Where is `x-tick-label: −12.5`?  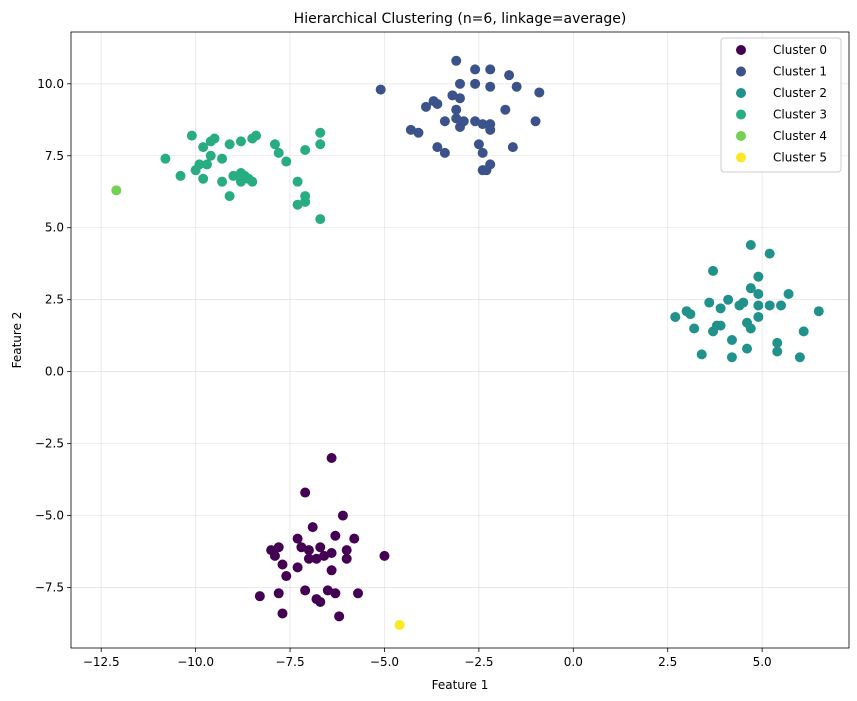
x-tick-label: −12.5 is located at coordinates (101, 662).